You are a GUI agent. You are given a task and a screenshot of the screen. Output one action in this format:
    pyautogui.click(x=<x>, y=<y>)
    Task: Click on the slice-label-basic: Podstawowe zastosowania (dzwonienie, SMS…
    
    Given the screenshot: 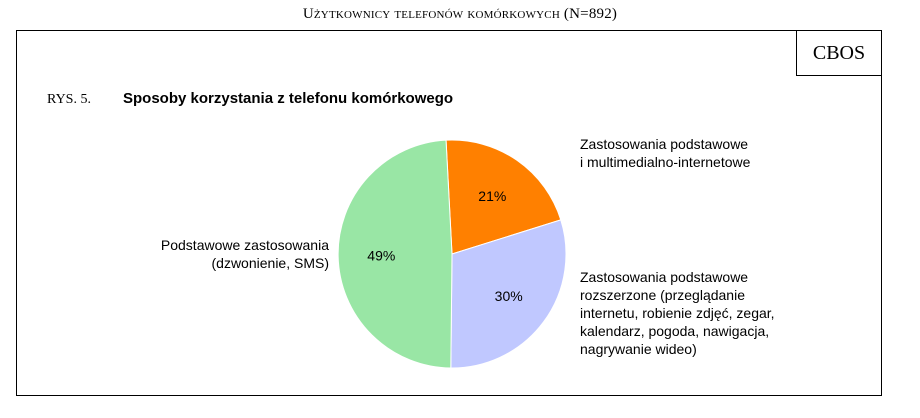 What is the action you would take?
    pyautogui.click(x=244, y=254)
    